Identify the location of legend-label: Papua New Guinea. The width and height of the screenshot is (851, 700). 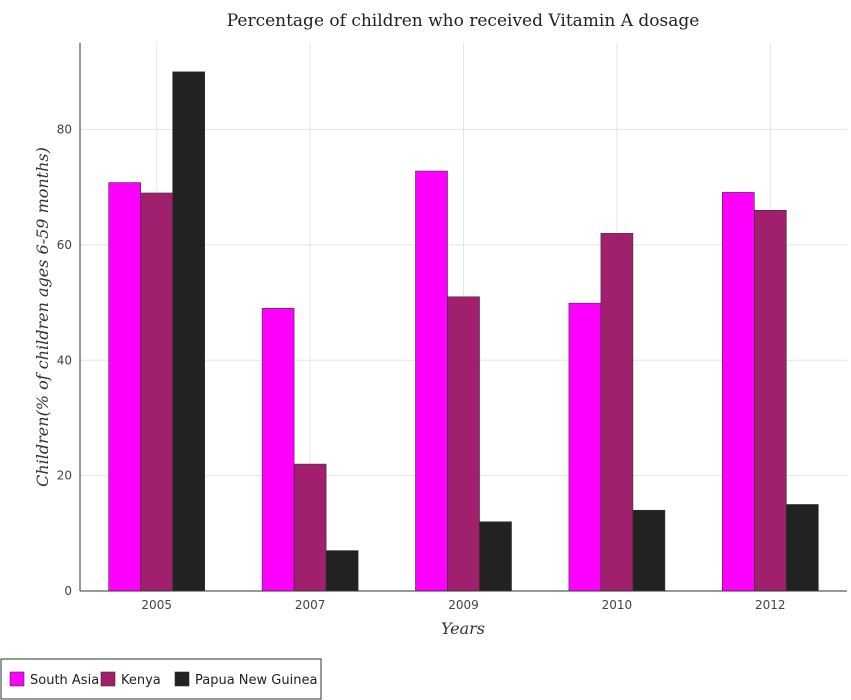
(256, 680).